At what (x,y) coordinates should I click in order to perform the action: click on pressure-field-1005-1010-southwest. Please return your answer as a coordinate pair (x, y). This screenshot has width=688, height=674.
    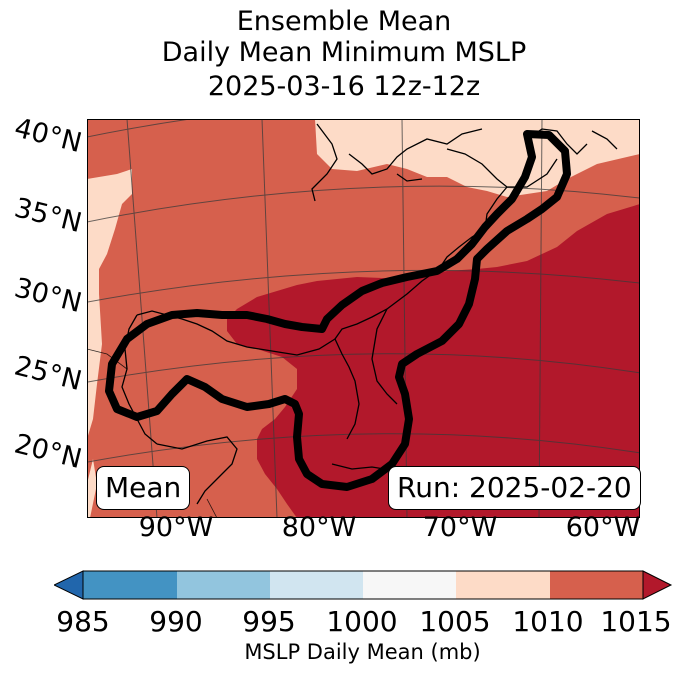
    Looking at the image, I should click on (92, 488).